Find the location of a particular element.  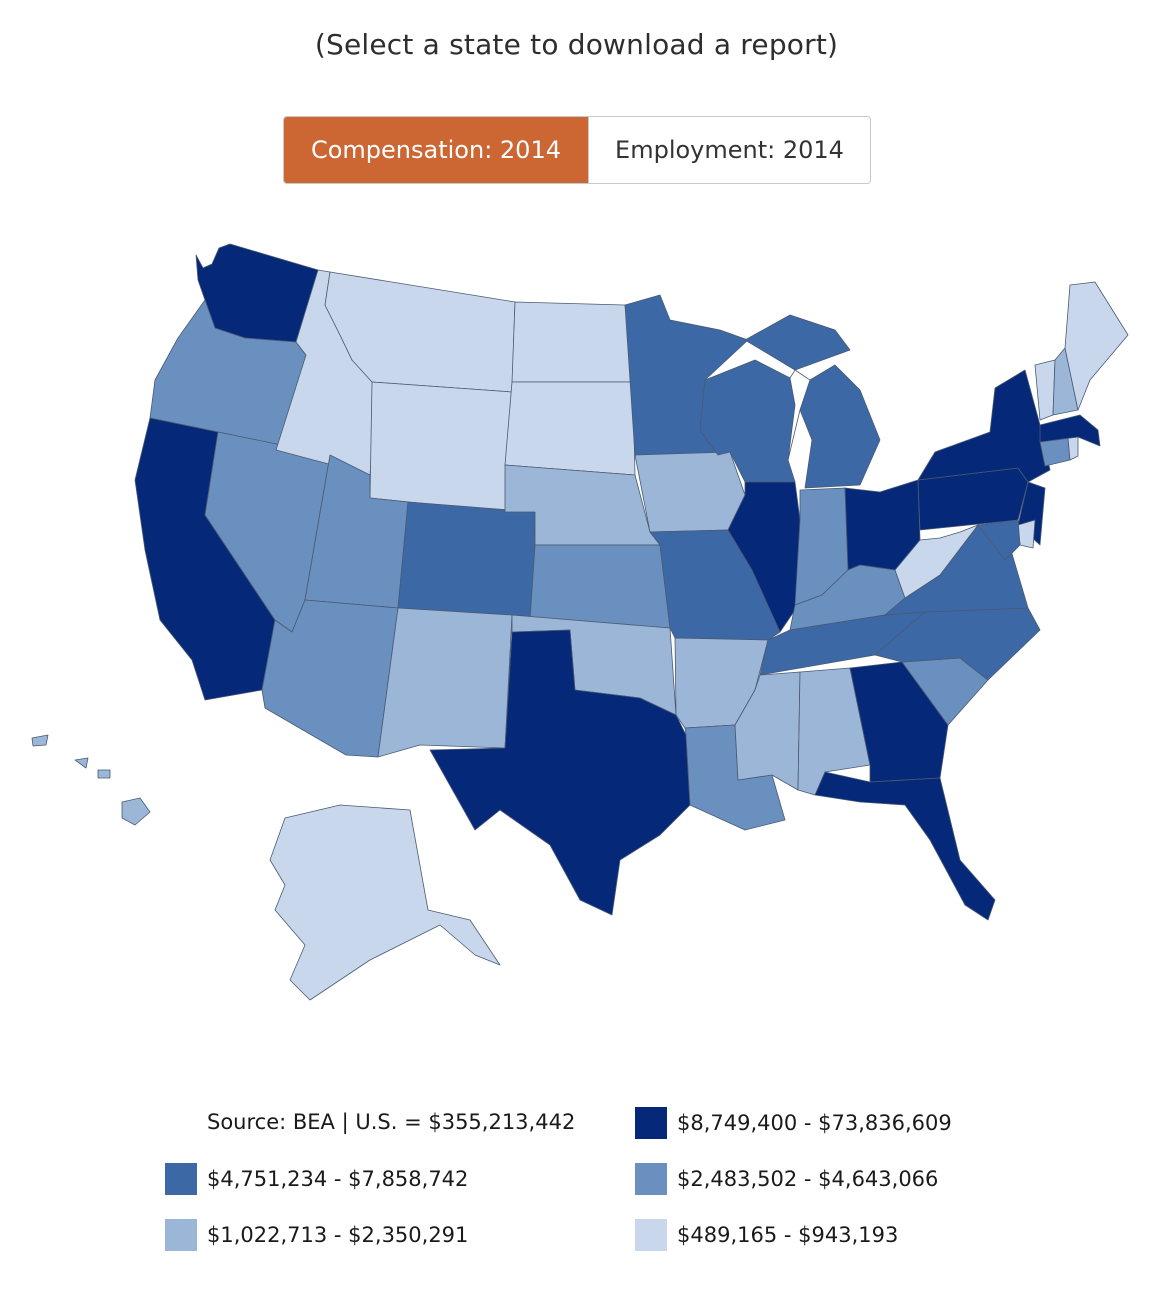

state-hi is located at coordinates (91, 780).